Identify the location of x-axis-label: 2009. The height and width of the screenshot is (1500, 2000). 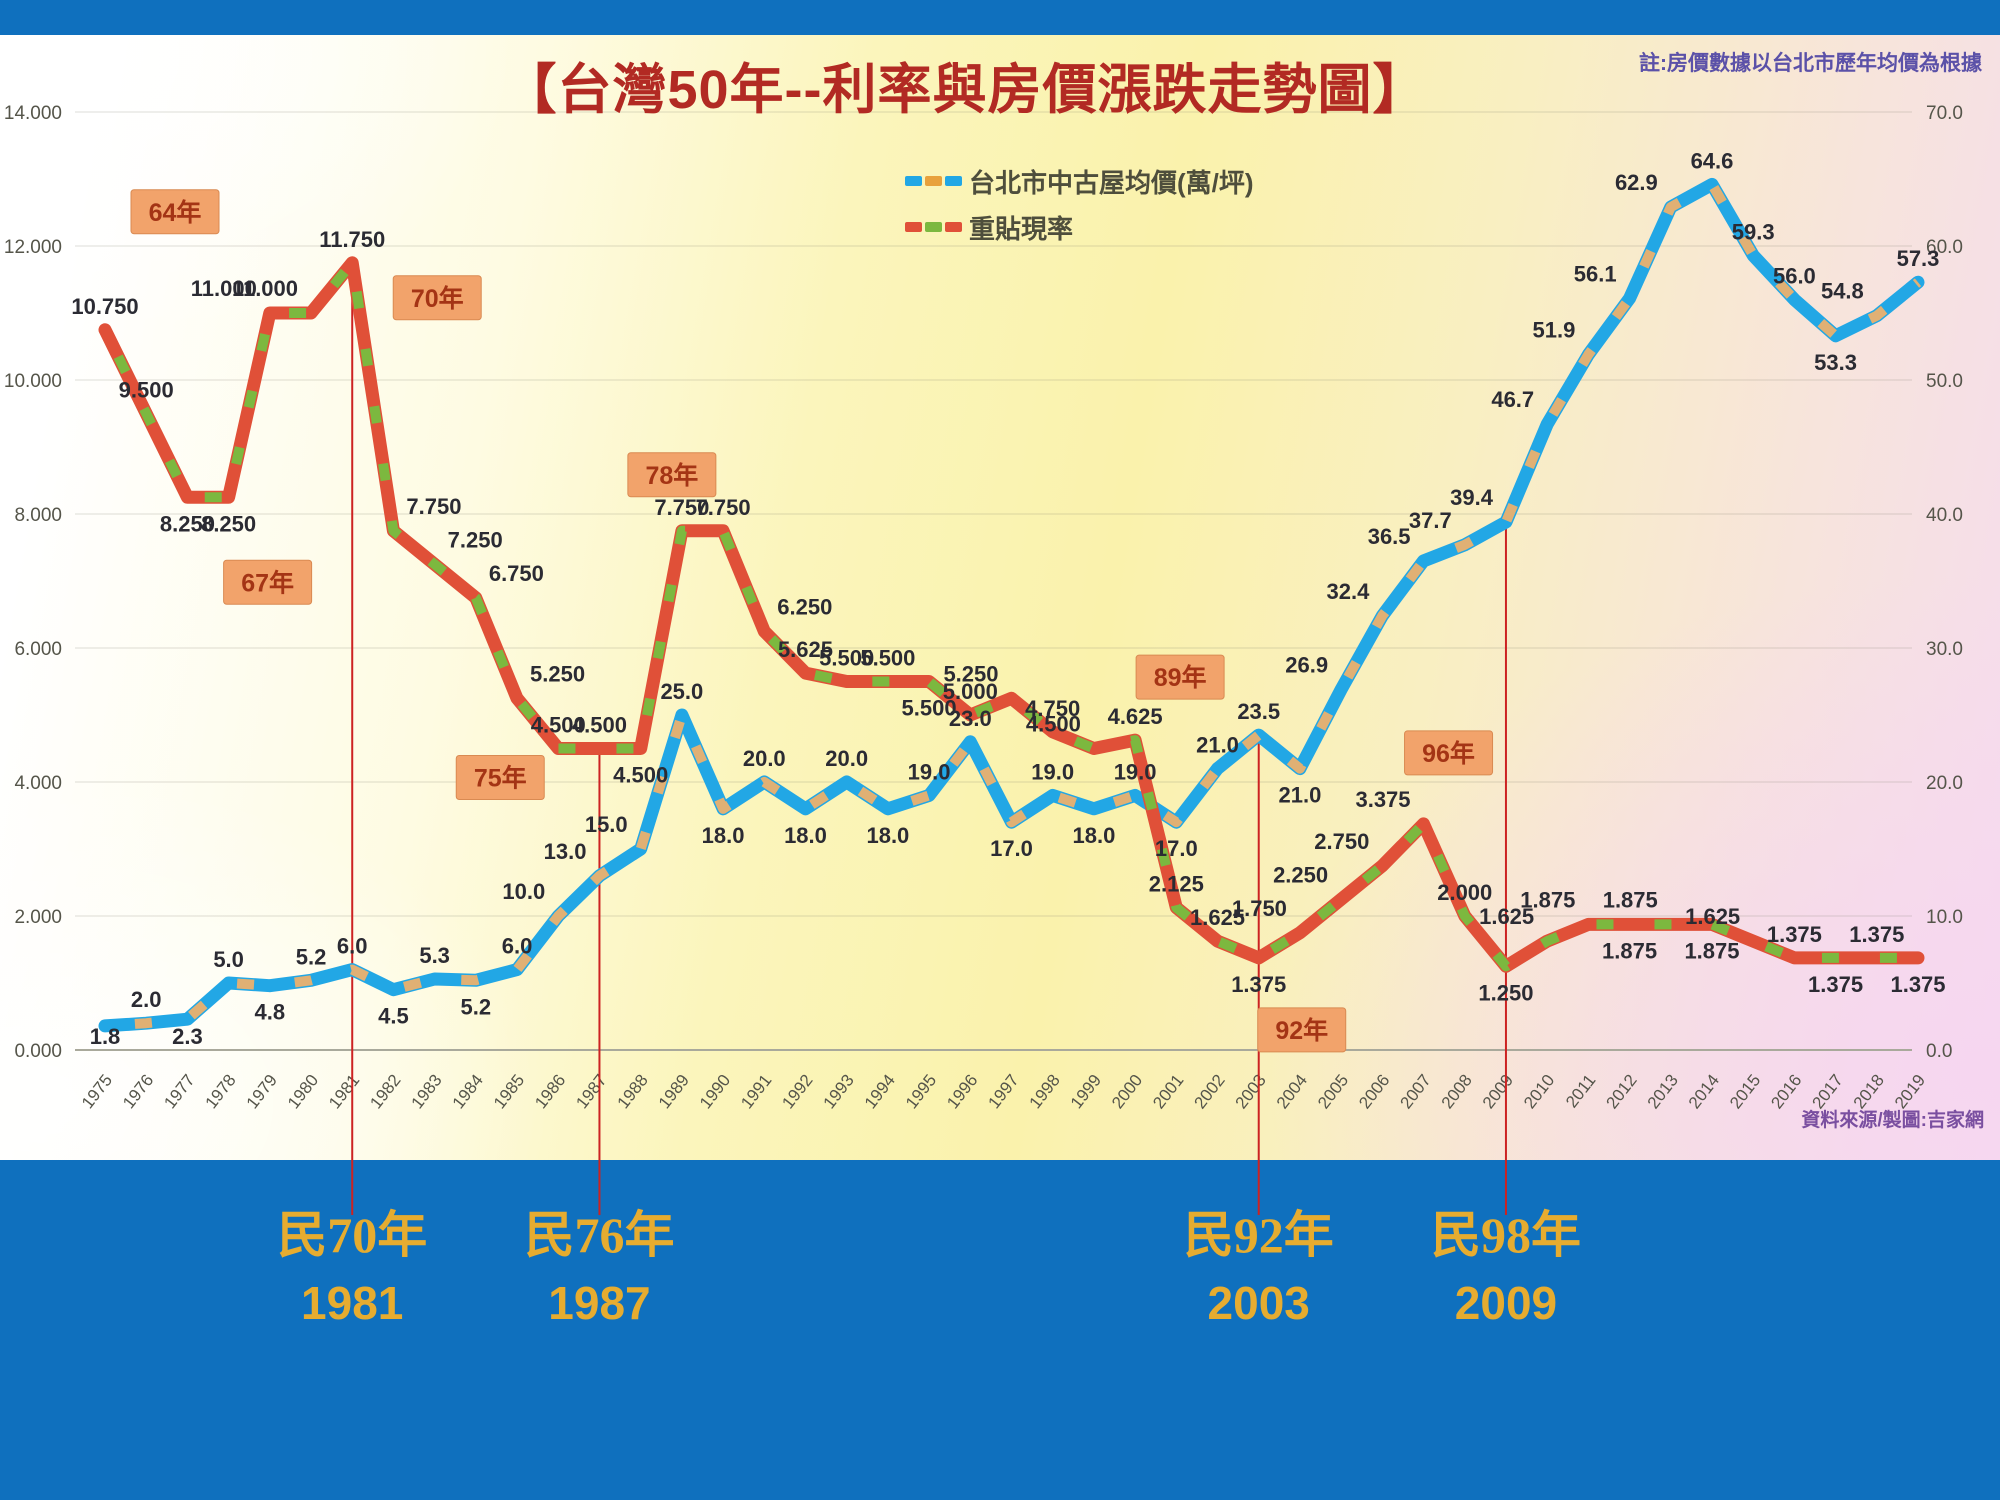
(1498, 1092).